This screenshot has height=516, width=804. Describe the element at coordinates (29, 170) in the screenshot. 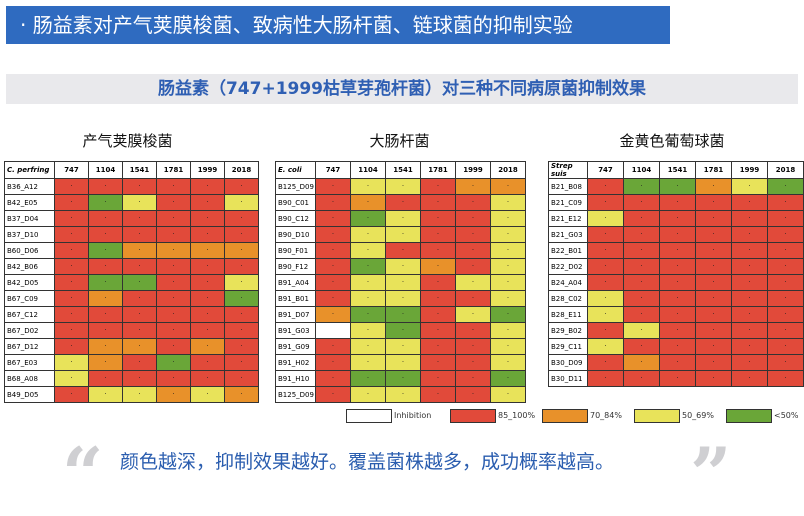

I see `pathogen-label: C. perfring` at that location.